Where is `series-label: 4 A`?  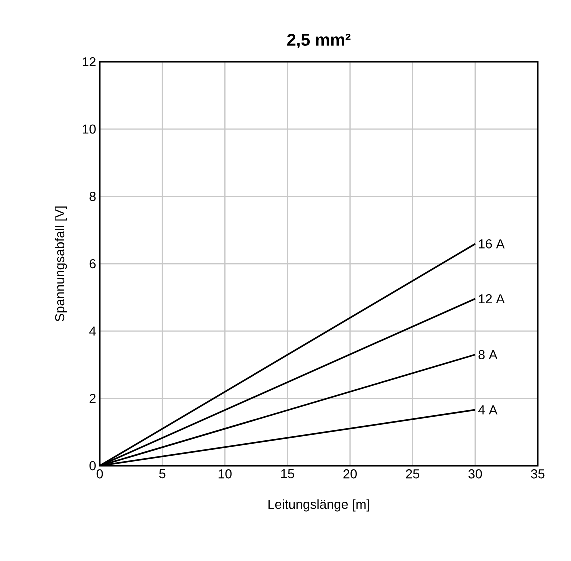
series-label: 4 A is located at coordinates (488, 410).